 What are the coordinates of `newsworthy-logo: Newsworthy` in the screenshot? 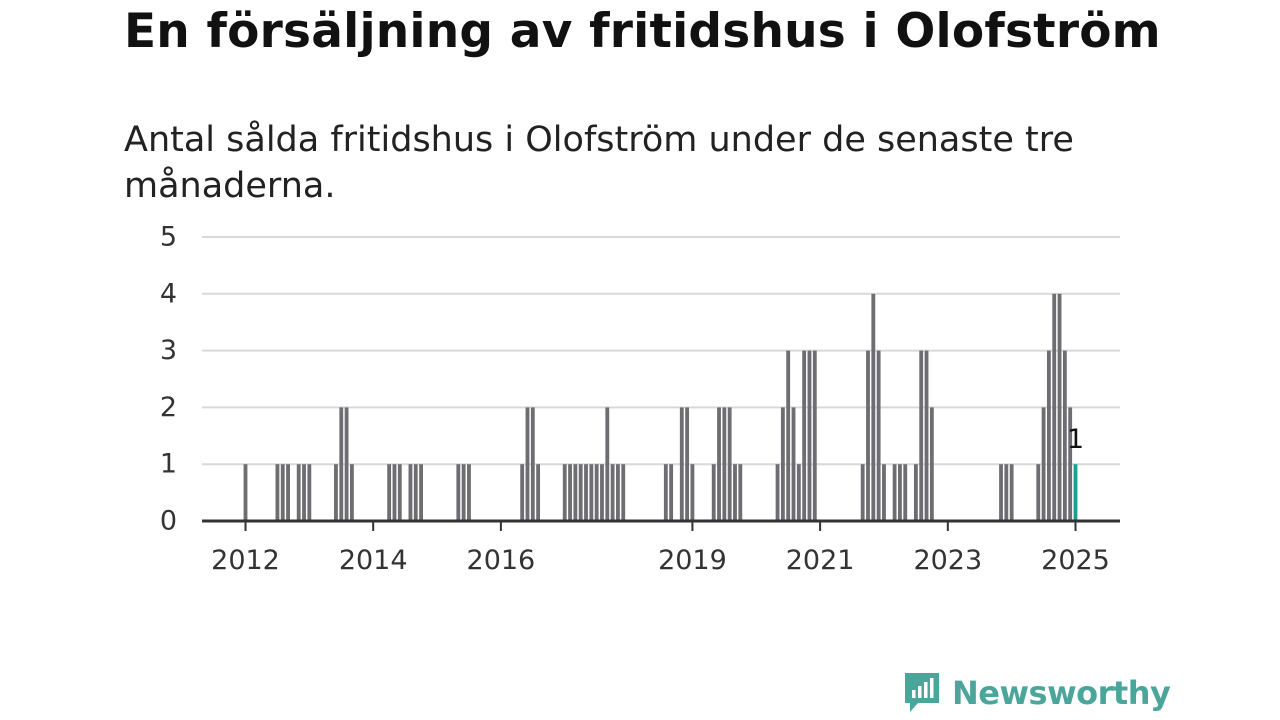 It's located at (1036, 693).